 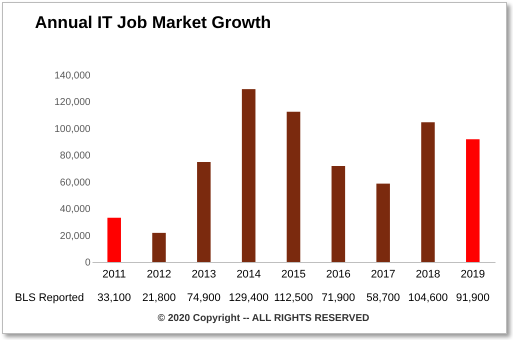 What do you see at coordinates (338, 274) in the screenshot?
I see `x-tick-label: 2016` at bounding box center [338, 274].